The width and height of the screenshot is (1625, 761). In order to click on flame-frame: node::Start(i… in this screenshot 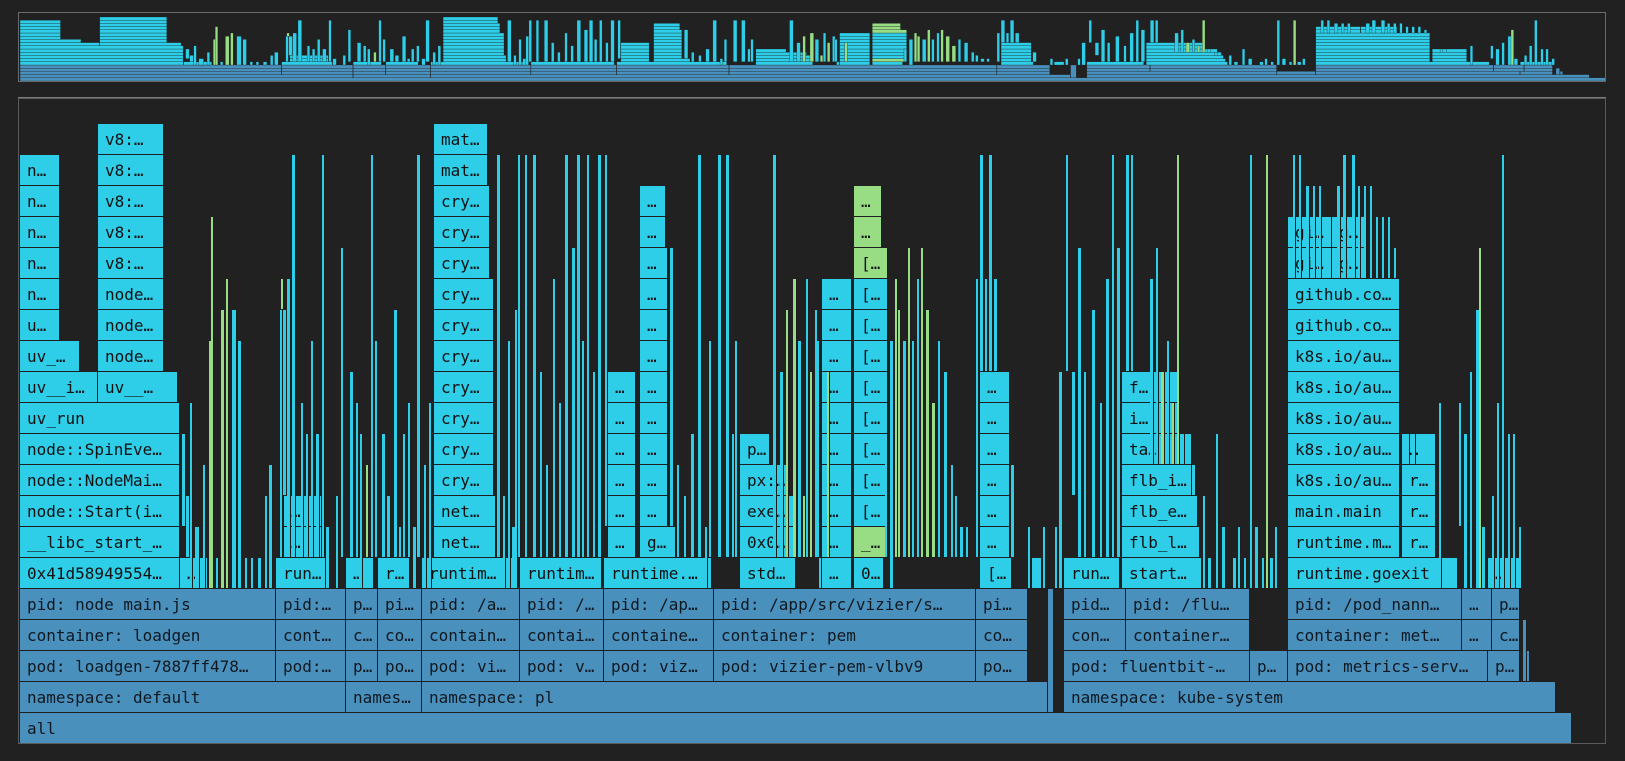, I will do `click(100, 511)`.